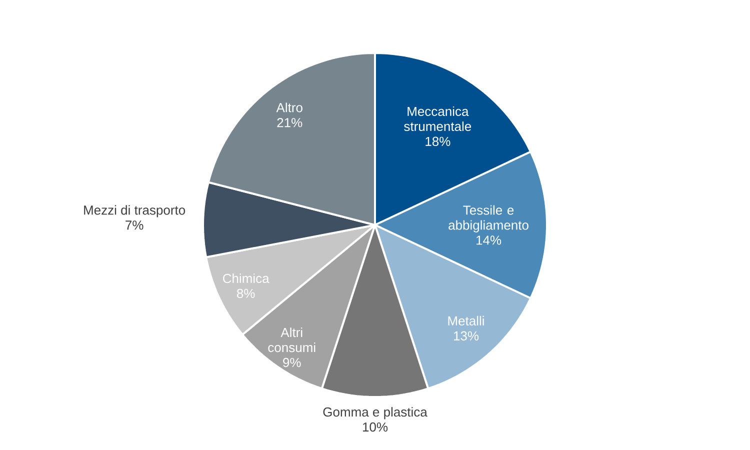  I want to click on slice-label: Metalli, so click(466, 321).